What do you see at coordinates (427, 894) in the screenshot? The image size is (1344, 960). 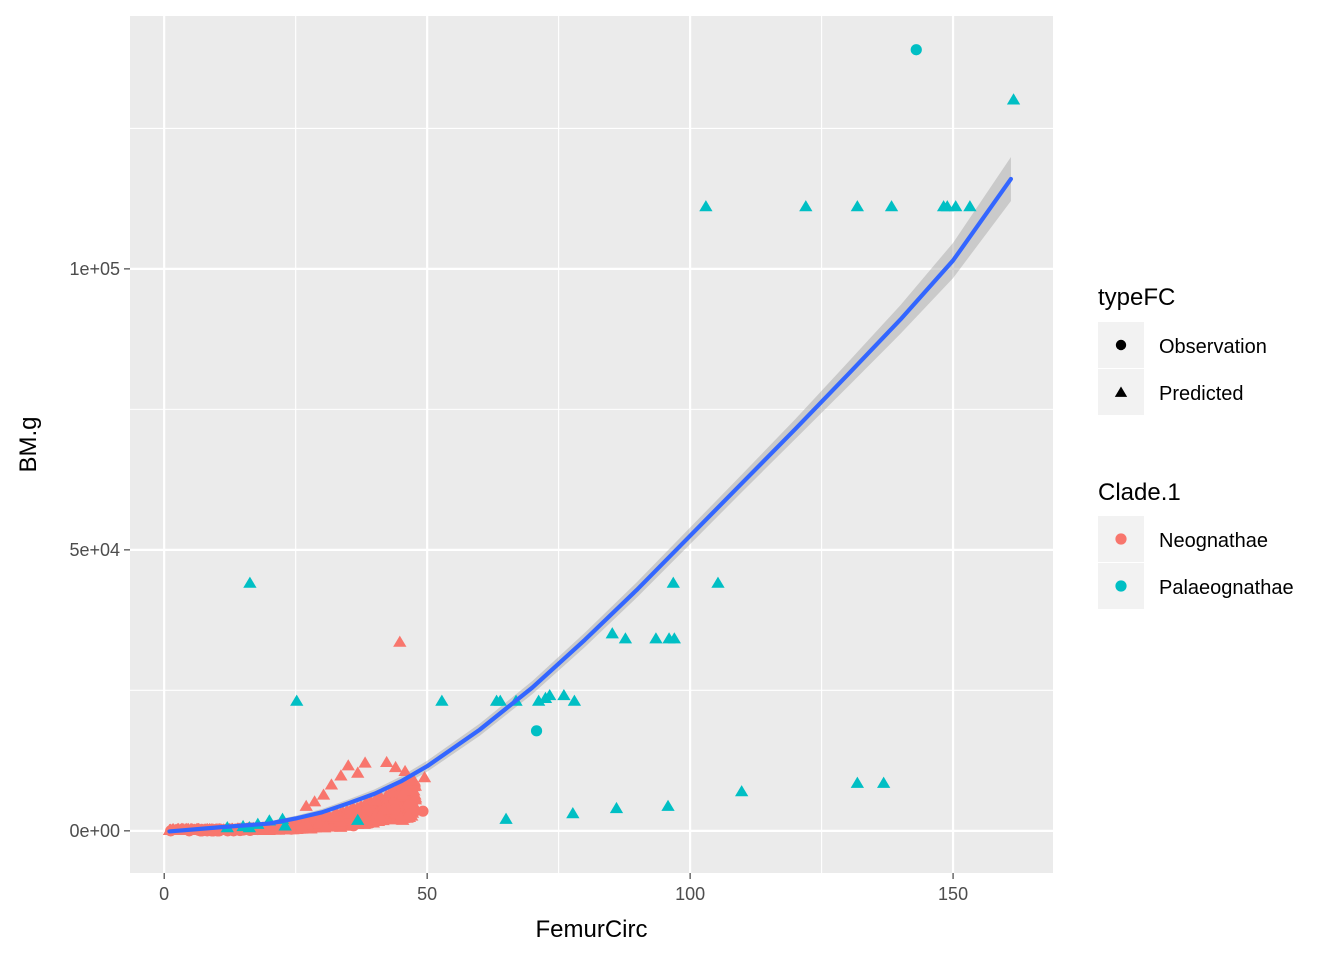 I see `x-tick-label: 50` at bounding box center [427, 894].